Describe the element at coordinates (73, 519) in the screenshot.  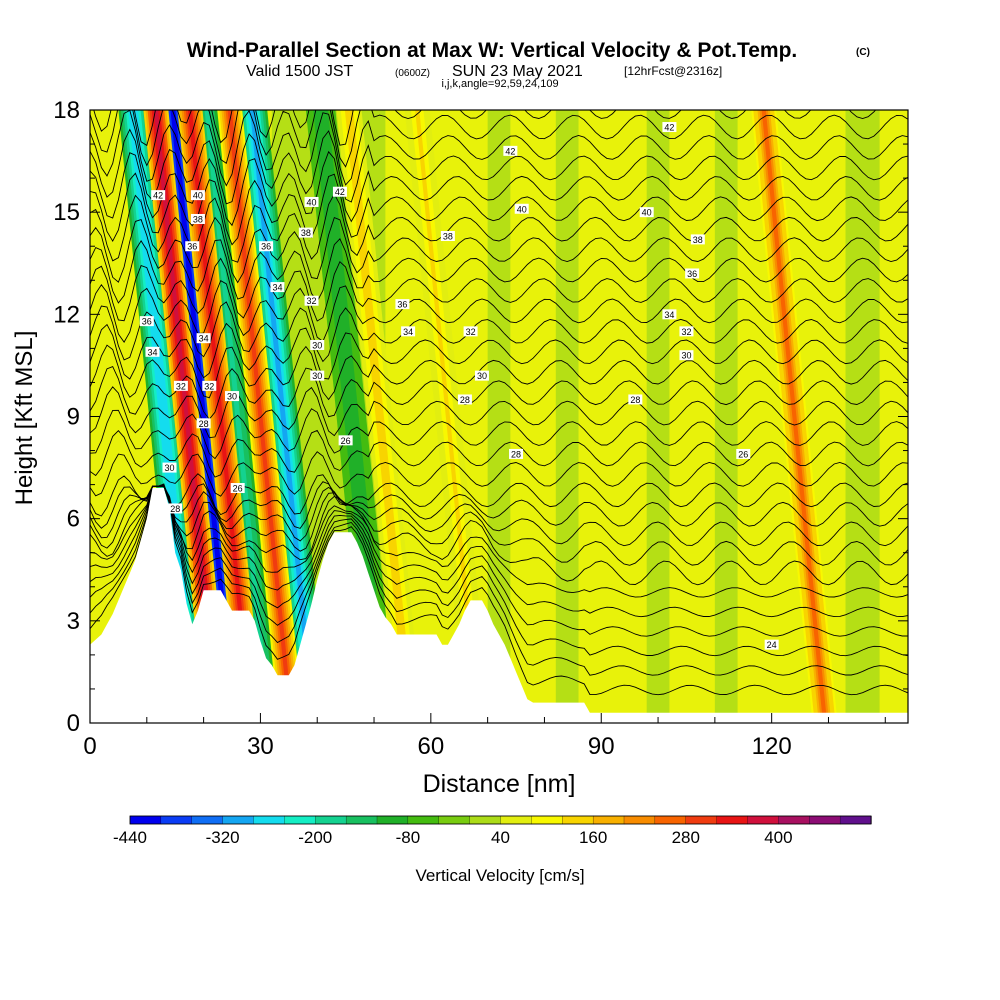
I see `y-tick-label: 6` at that location.